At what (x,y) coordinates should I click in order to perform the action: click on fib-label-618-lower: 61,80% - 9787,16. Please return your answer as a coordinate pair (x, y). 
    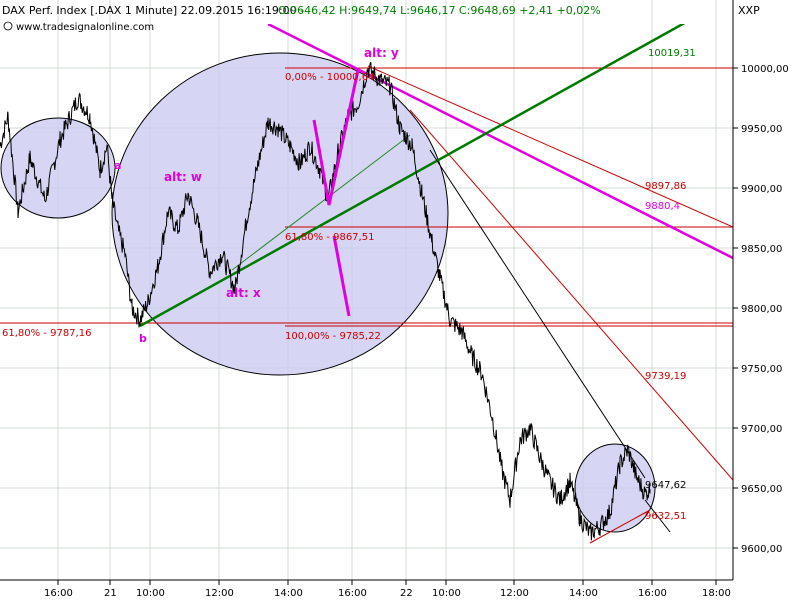
    Looking at the image, I should click on (46, 333).